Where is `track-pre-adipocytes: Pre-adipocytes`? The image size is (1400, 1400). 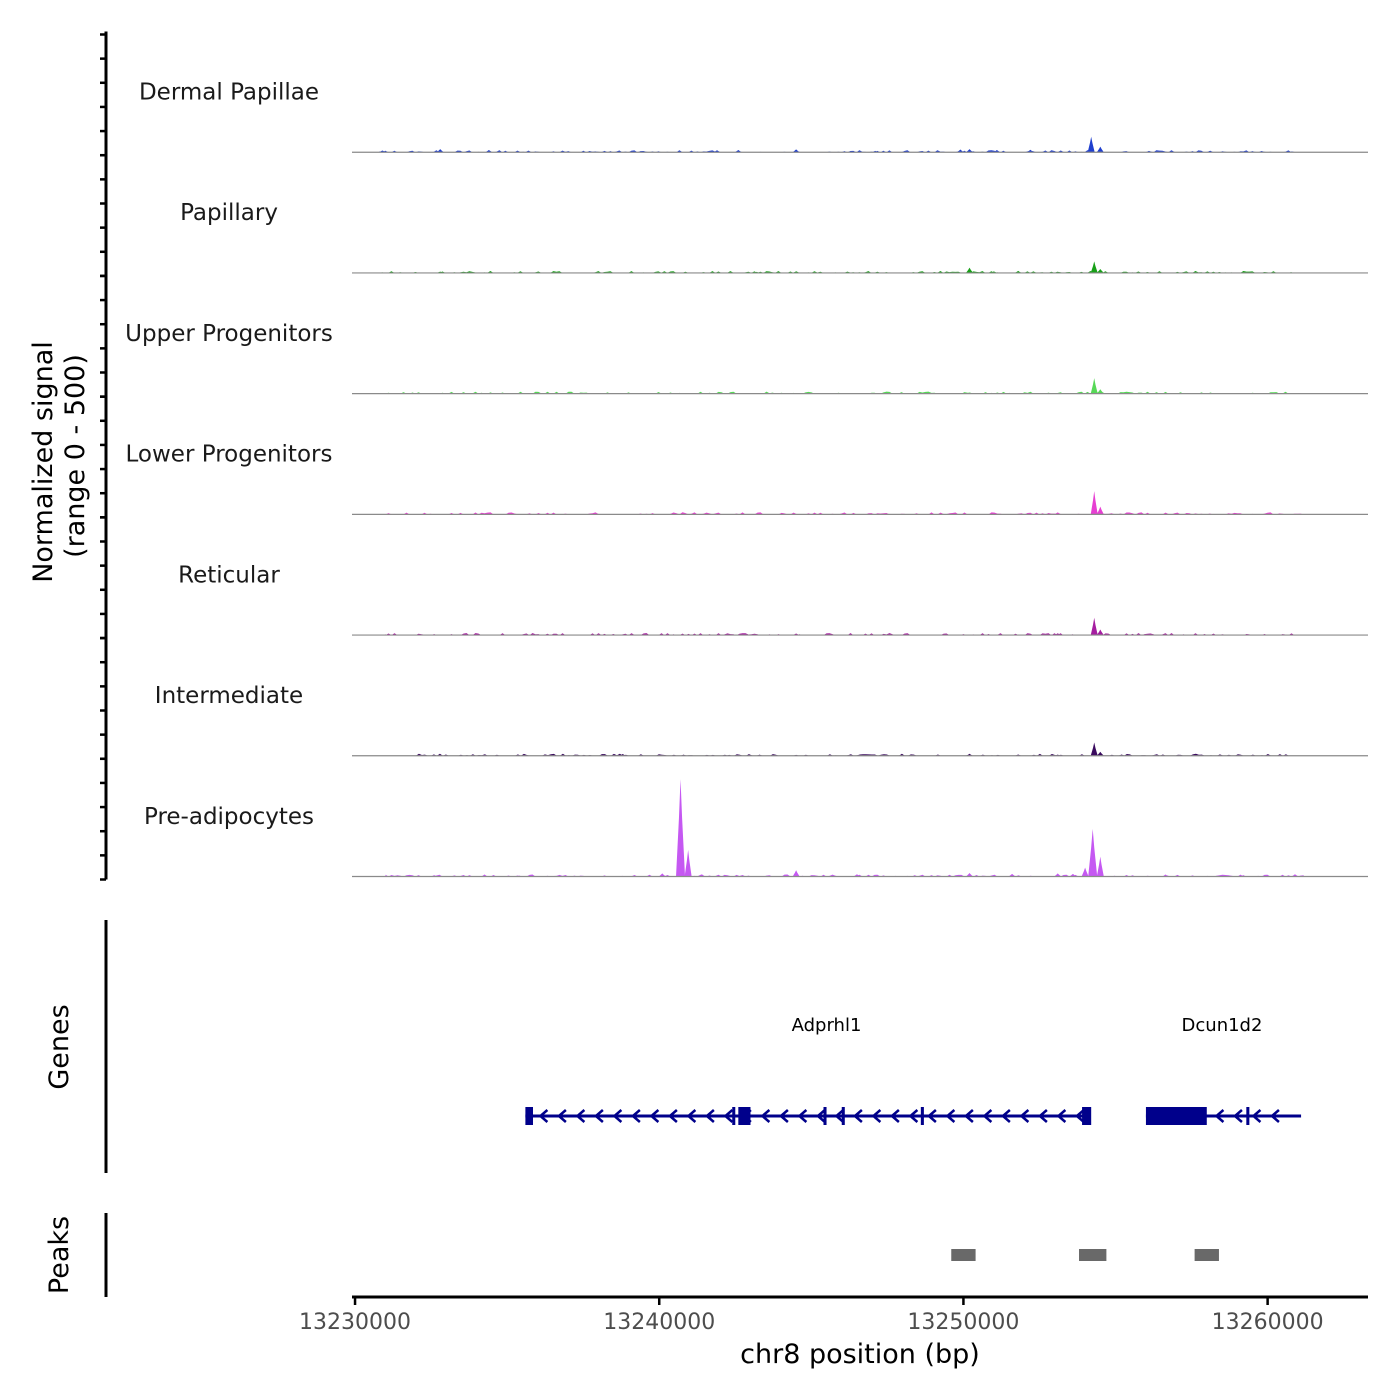
track-pre-adipocytes: Pre-adipocytes is located at coordinates (756, 828).